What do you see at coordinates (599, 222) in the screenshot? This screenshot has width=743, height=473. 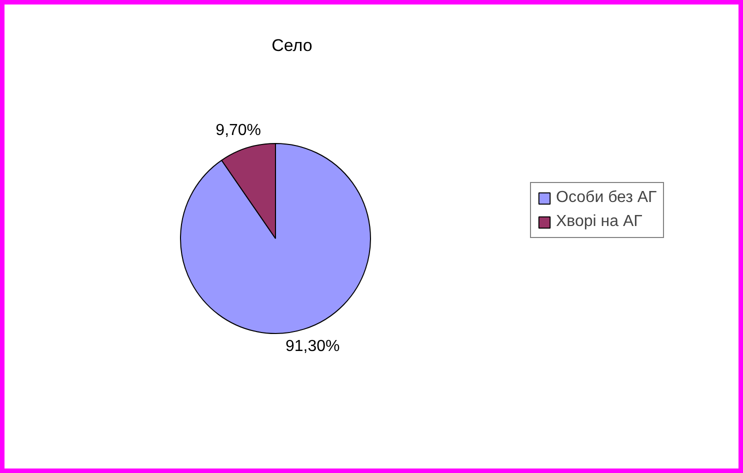 I see `legend-label: Хворі на АГ` at bounding box center [599, 222].